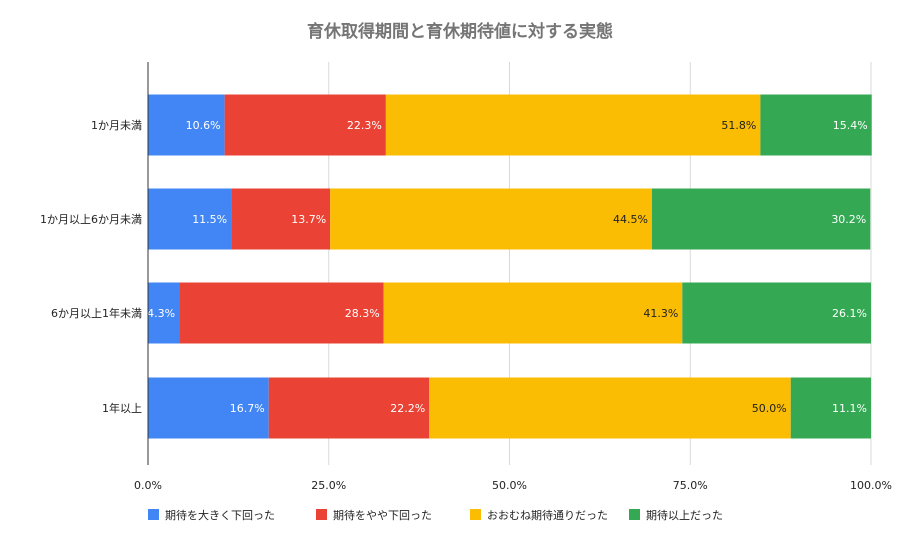 This screenshot has height=537, width=920. Describe the element at coordinates (850, 125) in the screenshot. I see `data-label: 15.4%` at that location.